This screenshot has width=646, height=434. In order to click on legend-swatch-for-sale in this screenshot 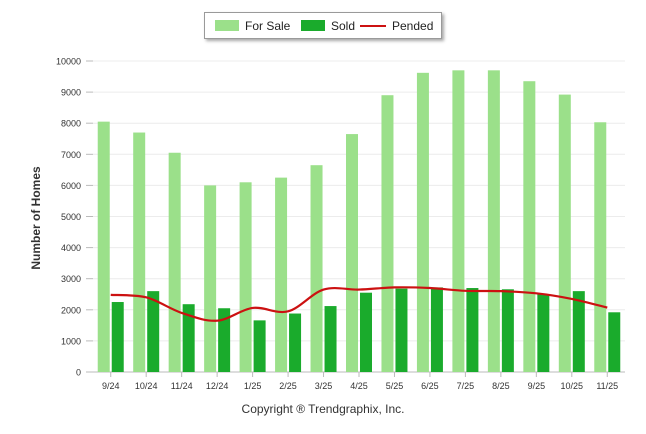, I will do `click(227, 25)`.